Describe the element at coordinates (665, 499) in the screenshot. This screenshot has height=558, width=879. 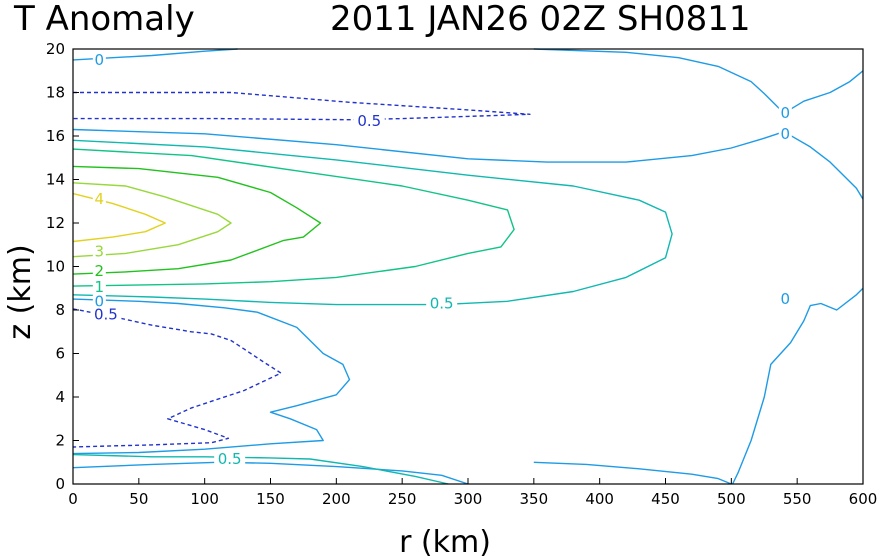
I see `x-tick-label: 450` at that location.